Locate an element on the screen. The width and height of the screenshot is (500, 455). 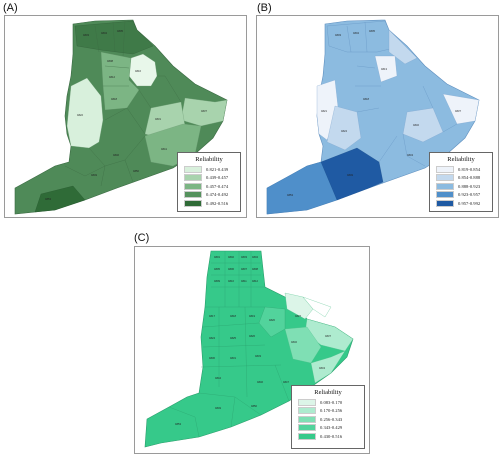
legend-item: 0.492-0.516 is located at coordinates (212, 203).